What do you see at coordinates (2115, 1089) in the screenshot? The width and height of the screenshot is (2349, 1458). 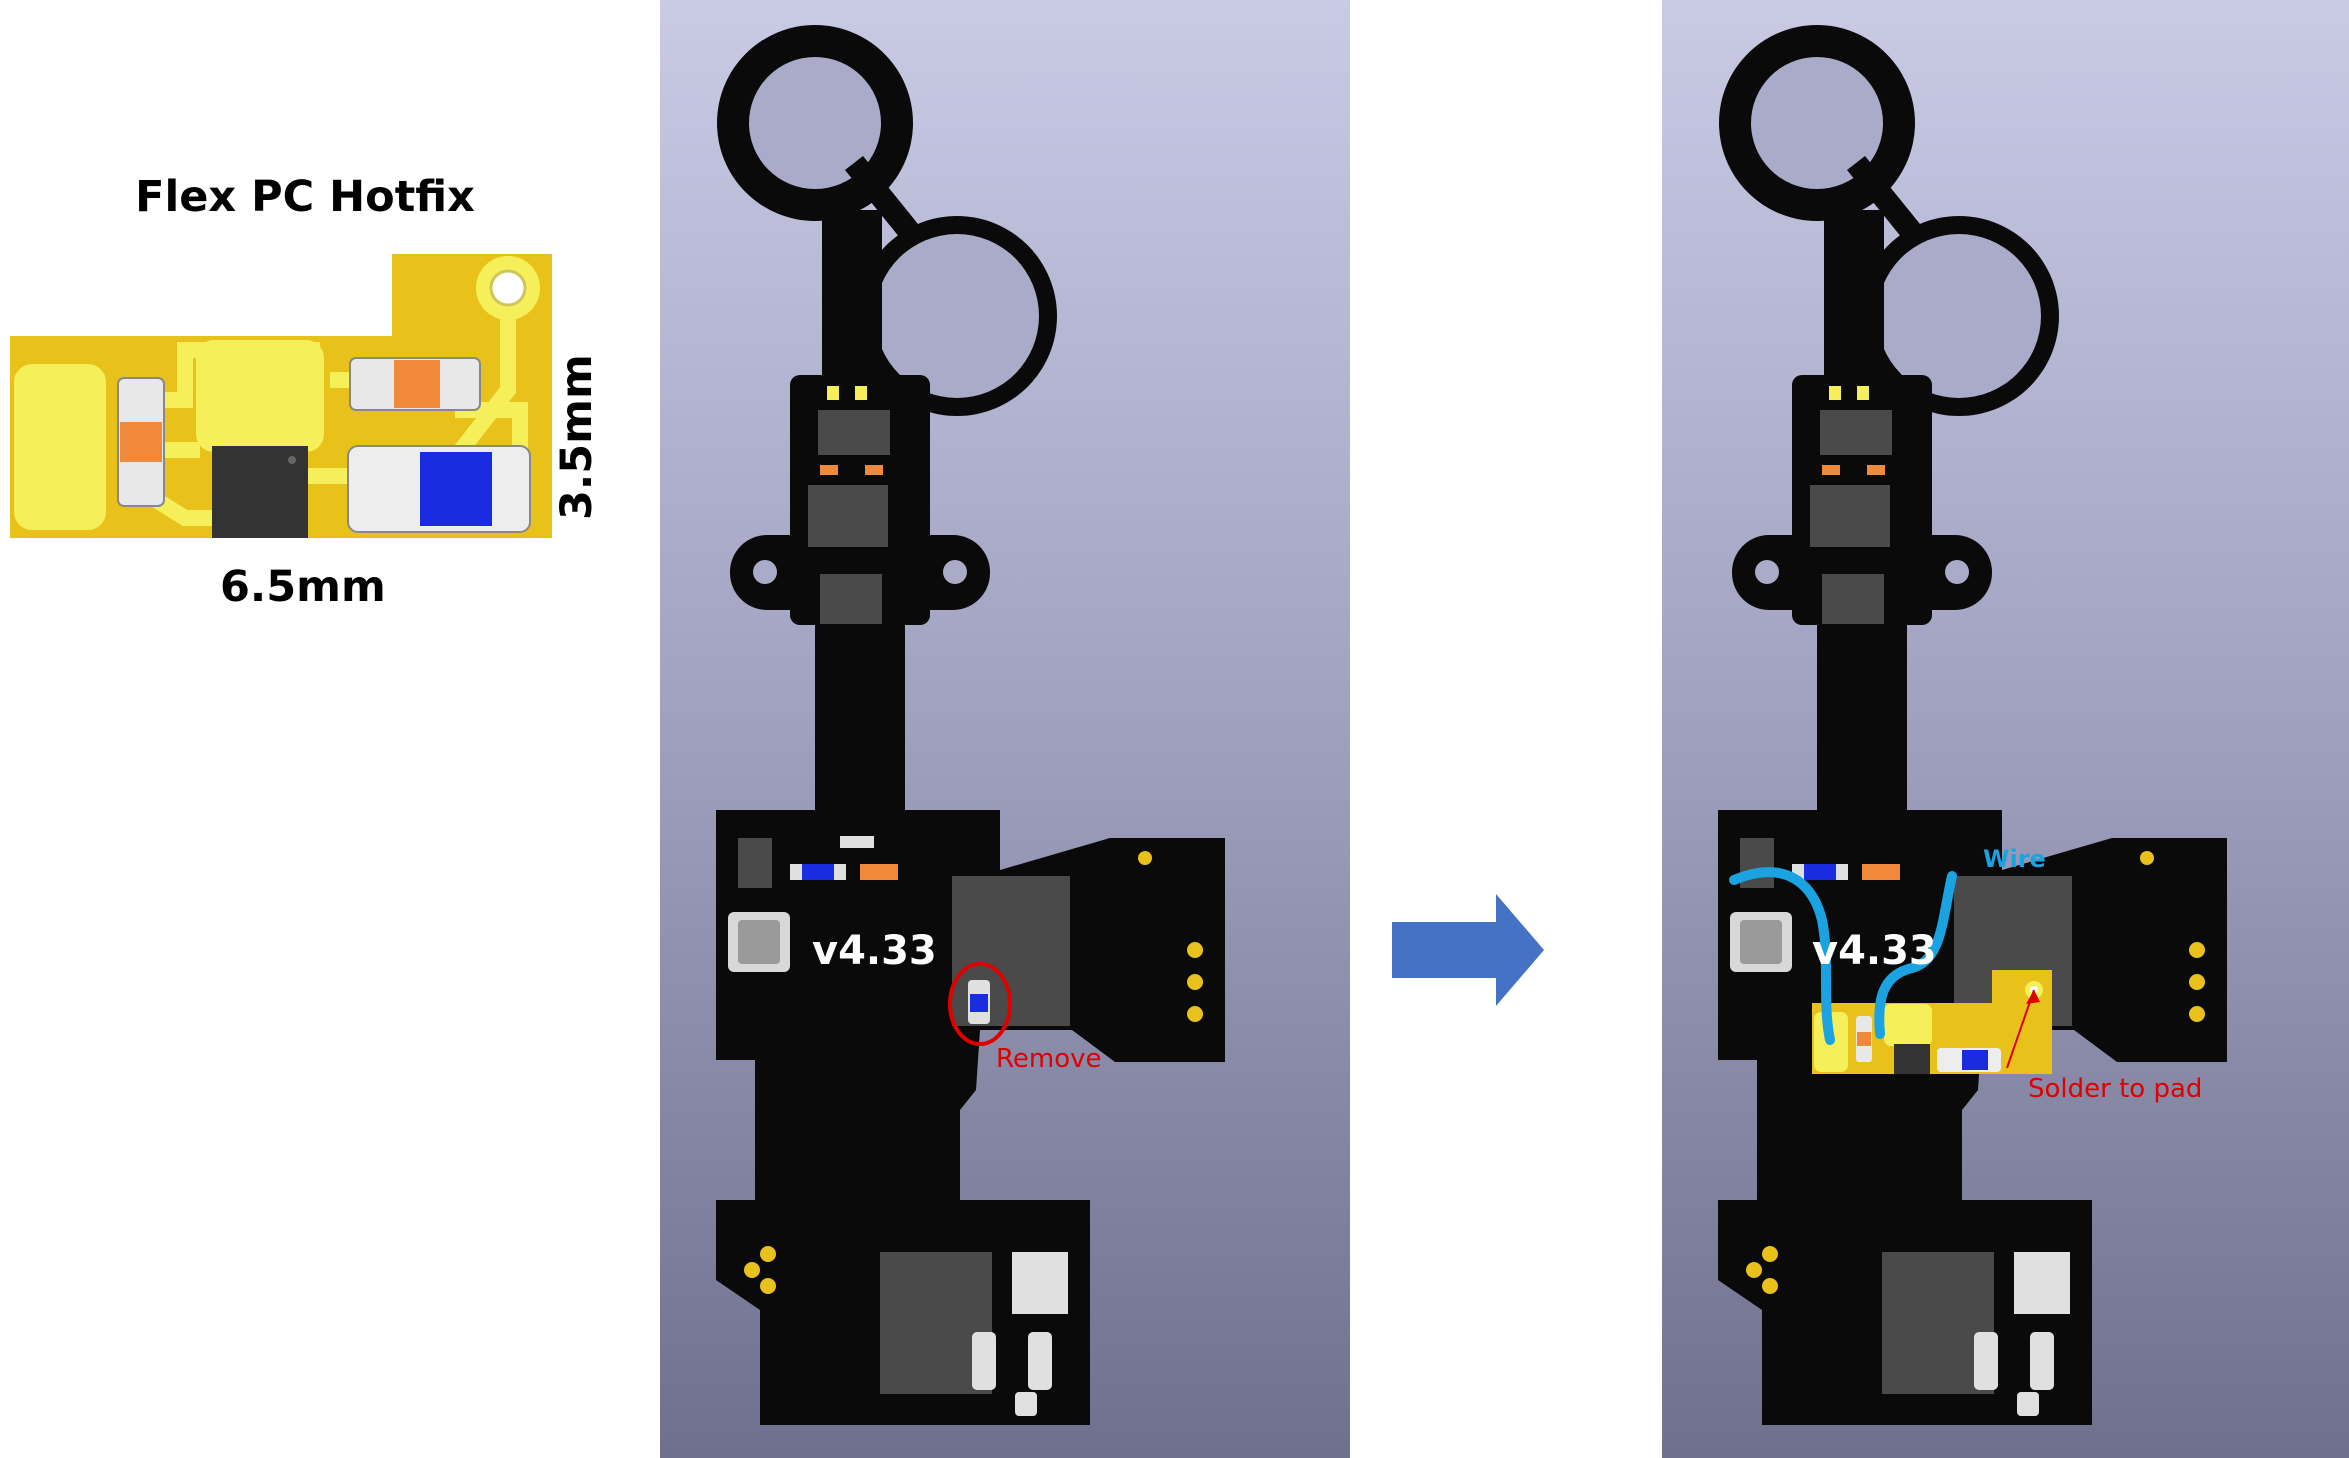 I see `solder-label: Solder to pad` at bounding box center [2115, 1089].